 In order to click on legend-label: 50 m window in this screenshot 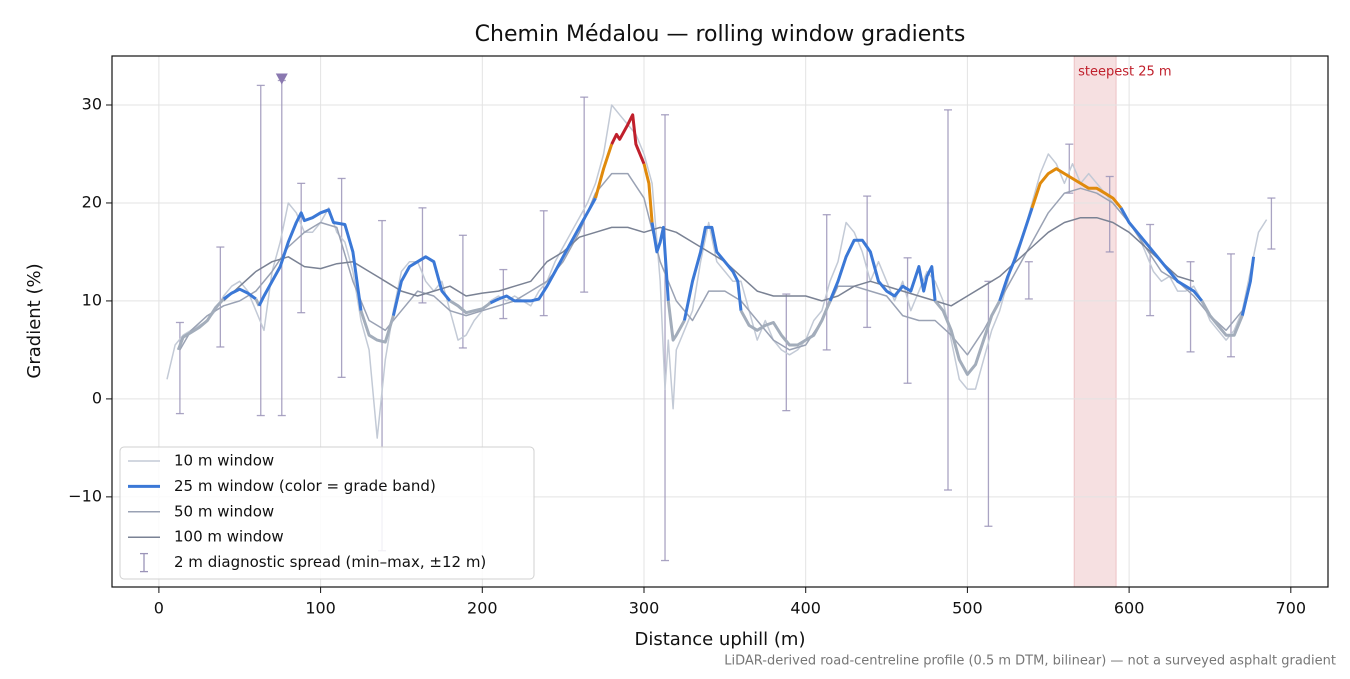, I will do `click(224, 511)`.